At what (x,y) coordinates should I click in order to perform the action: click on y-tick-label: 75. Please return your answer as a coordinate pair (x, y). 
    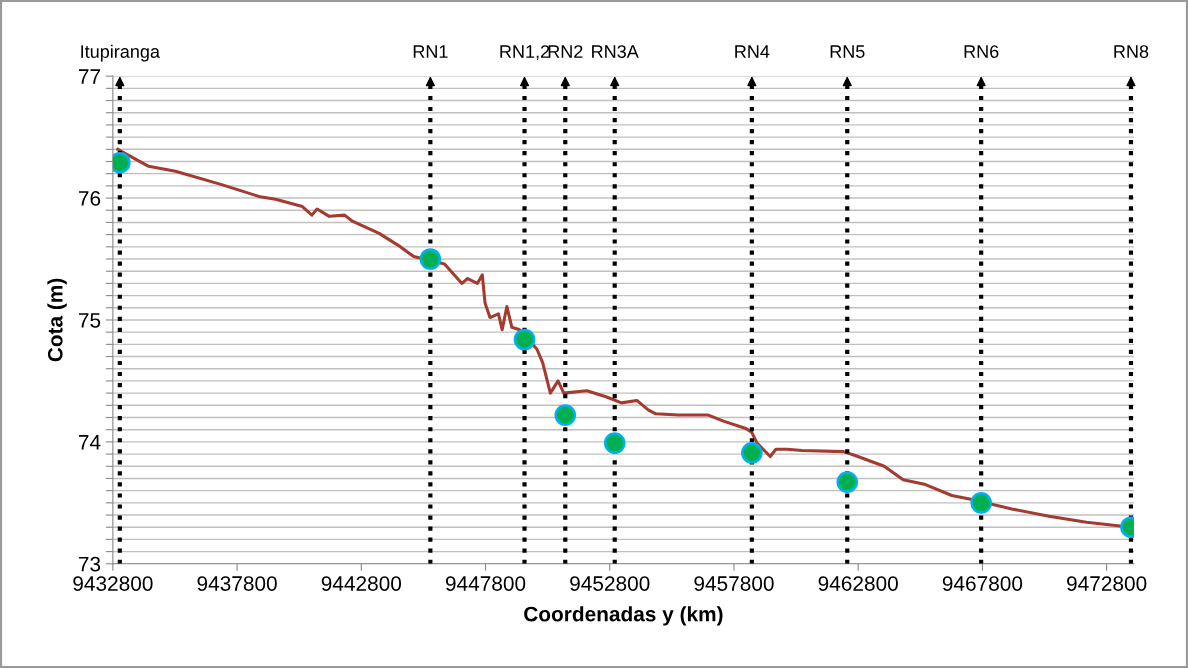
    Looking at the image, I should click on (89, 320).